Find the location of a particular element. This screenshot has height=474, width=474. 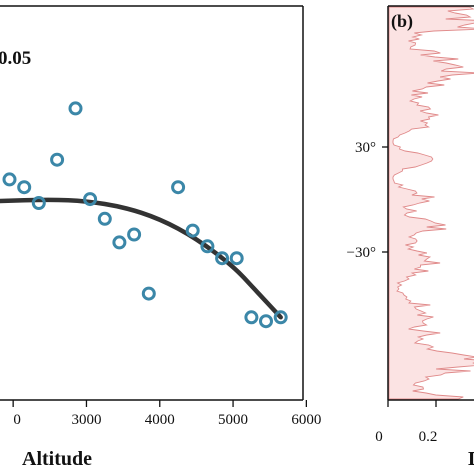

panel-a-x-axis-label: Altitude is located at coordinates (57, 459).